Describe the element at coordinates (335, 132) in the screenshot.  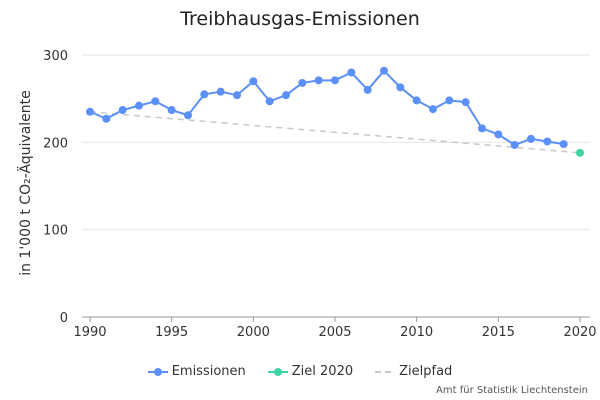
I see `series-line-zielpfad` at that location.